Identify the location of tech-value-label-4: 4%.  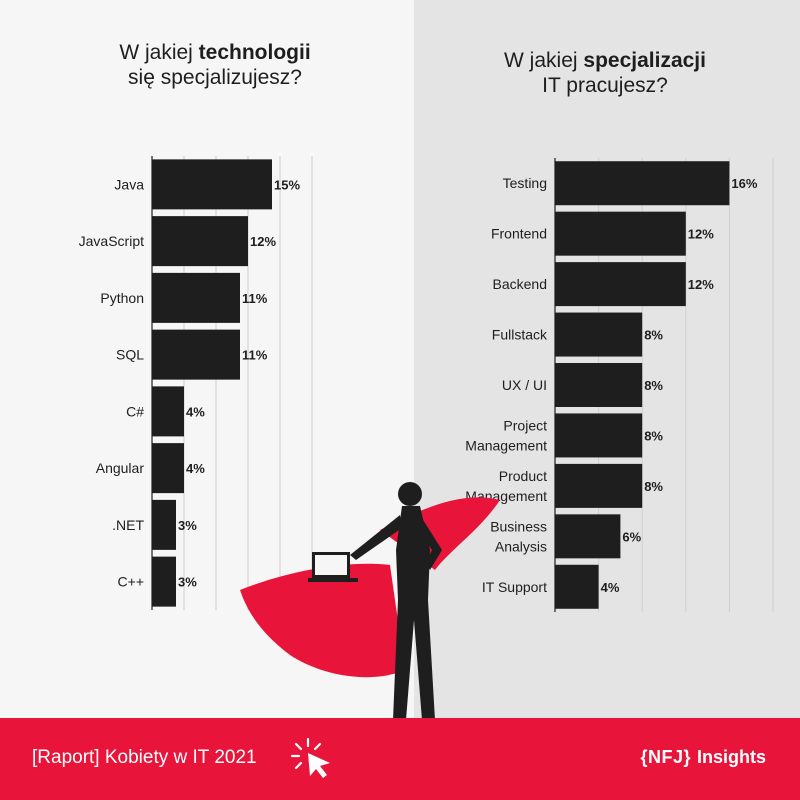
(195, 411).